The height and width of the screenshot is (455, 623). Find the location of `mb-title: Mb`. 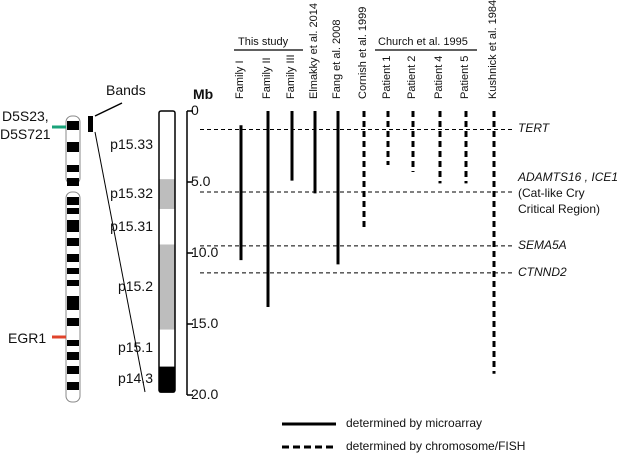

mb-title: Mb is located at coordinates (203, 94).